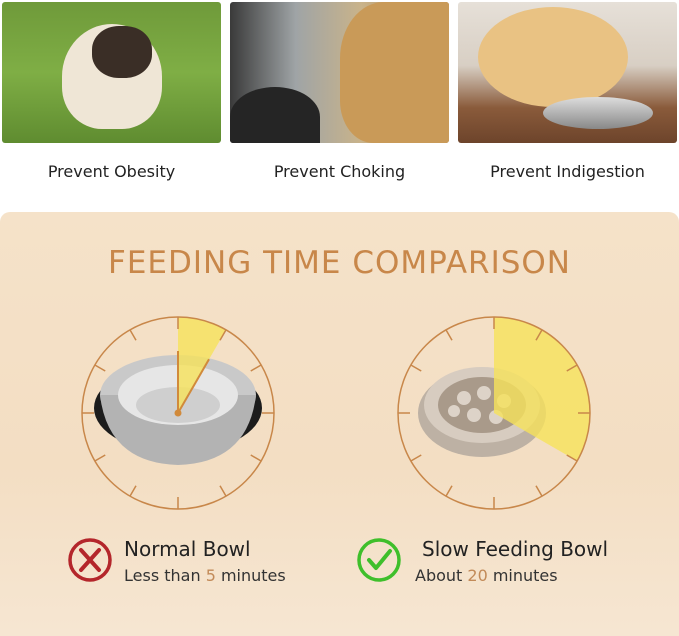 This screenshot has width=679, height=636. What do you see at coordinates (339, 171) in the screenshot?
I see `benefit-caption: Prevent Choking` at bounding box center [339, 171].